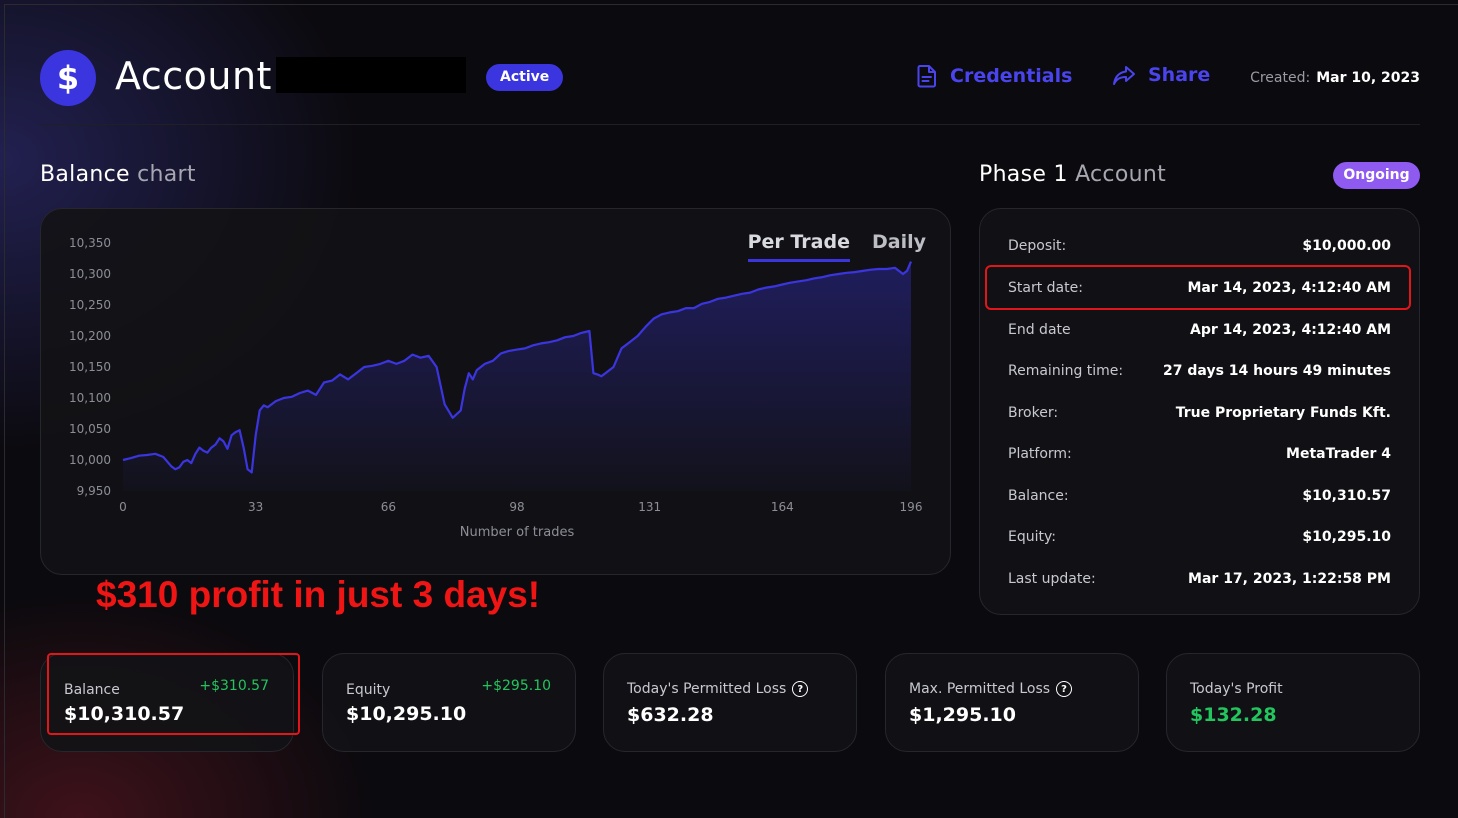 This screenshot has width=1458, height=818. Describe the element at coordinates (525, 77) in the screenshot. I see `status-badge-active: Active` at that location.